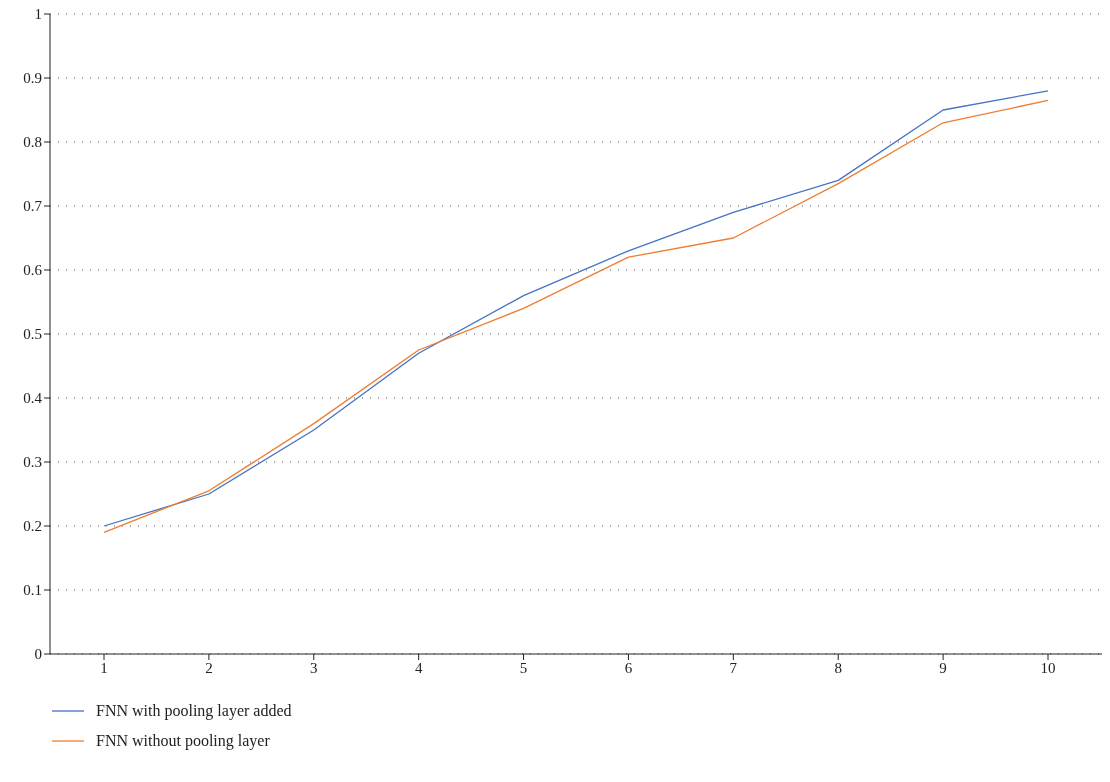  What do you see at coordinates (33, 270) in the screenshot?
I see `y-tick-label: 0.6` at bounding box center [33, 270].